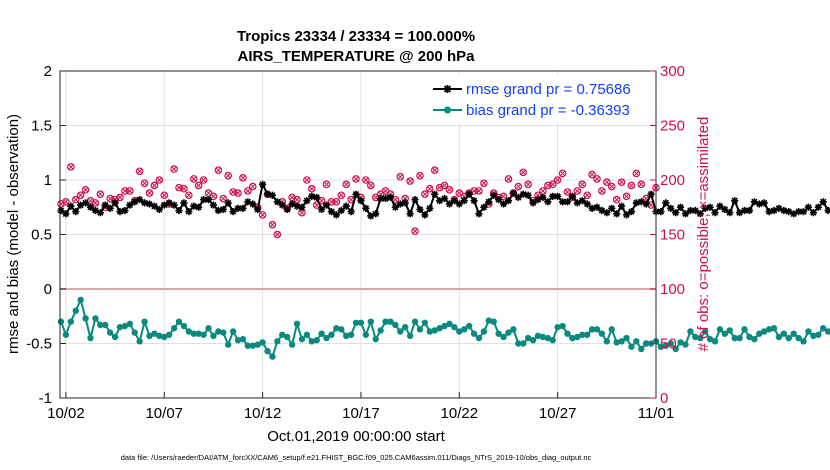 This screenshot has height=470, width=830. Describe the element at coordinates (703, 234) in the screenshot. I see `y-axis-label-right: # of obs: o=possible; ×=assimilated` at that location.